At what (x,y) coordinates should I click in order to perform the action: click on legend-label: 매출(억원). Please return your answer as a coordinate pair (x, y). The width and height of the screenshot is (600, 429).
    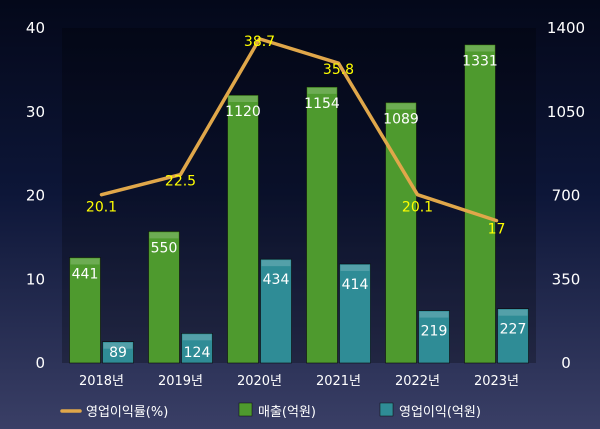
    Looking at the image, I should click on (287, 412).